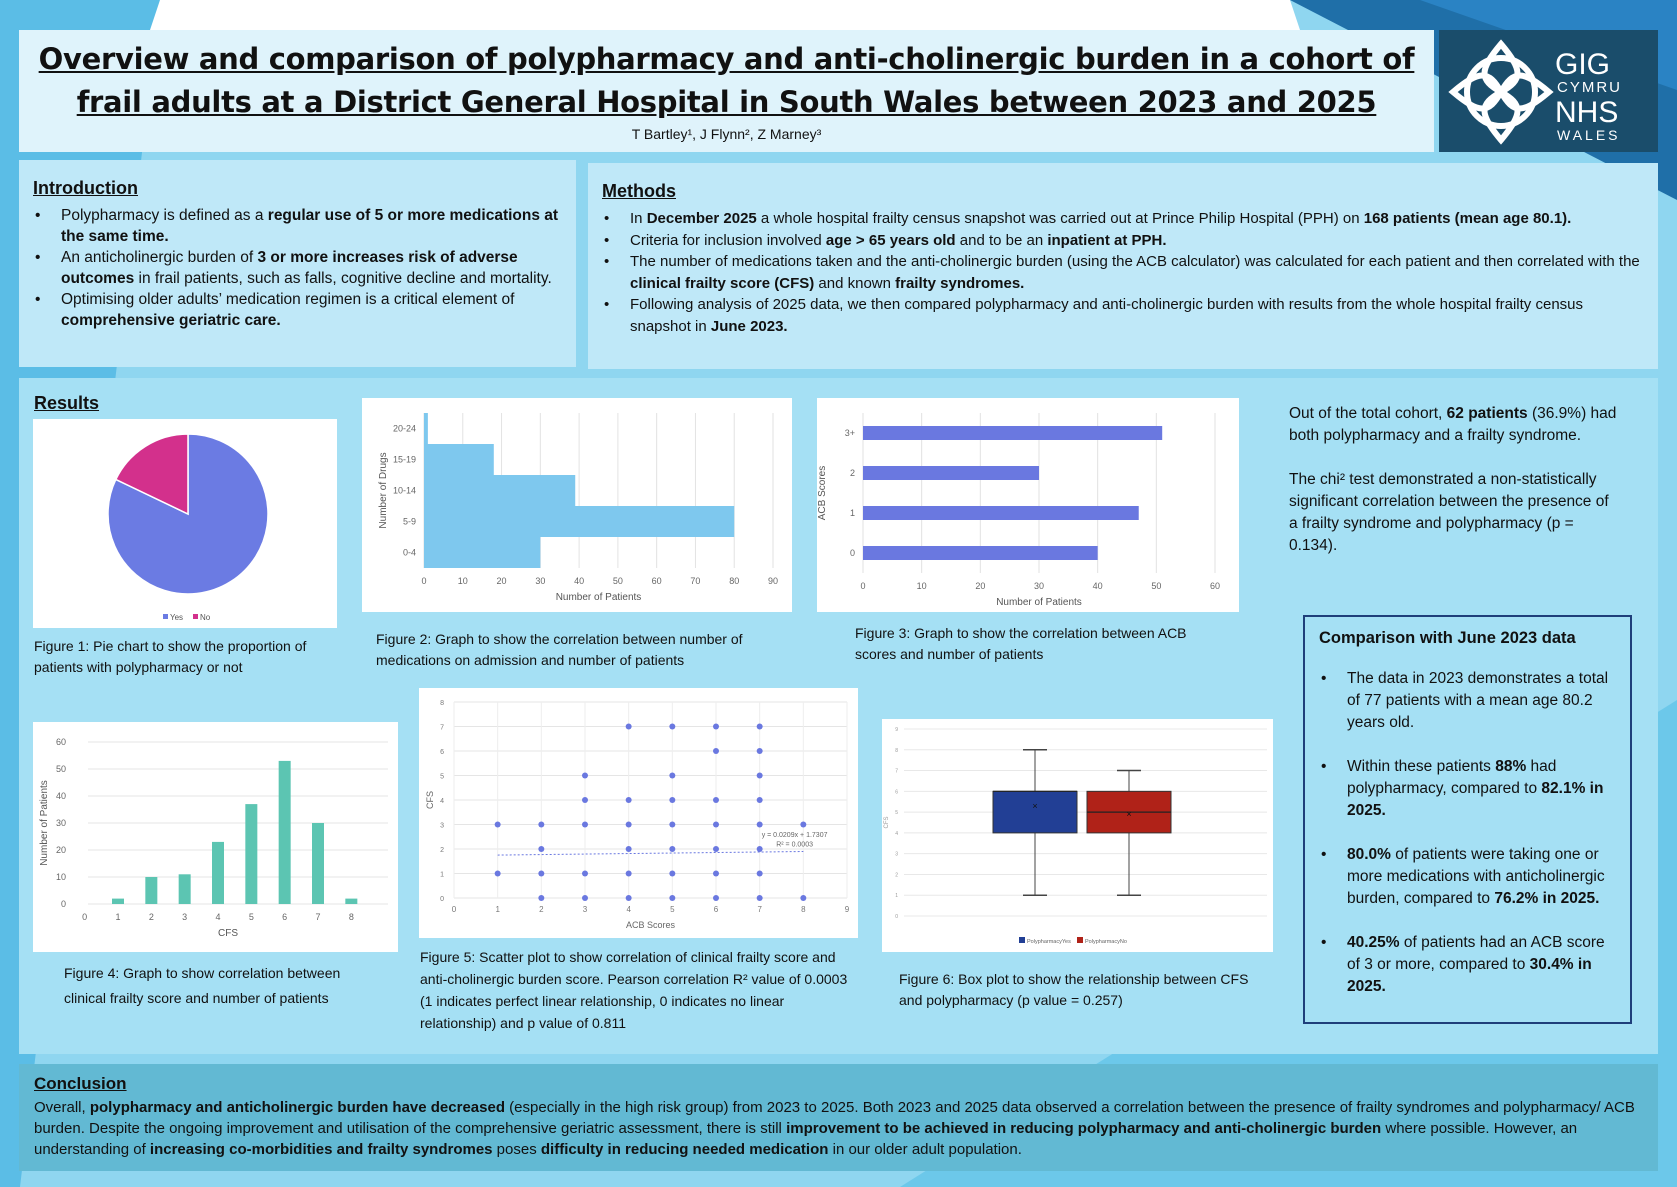  What do you see at coordinates (442, 801) in the screenshot?
I see `y-tick-label: 4` at bounding box center [442, 801].